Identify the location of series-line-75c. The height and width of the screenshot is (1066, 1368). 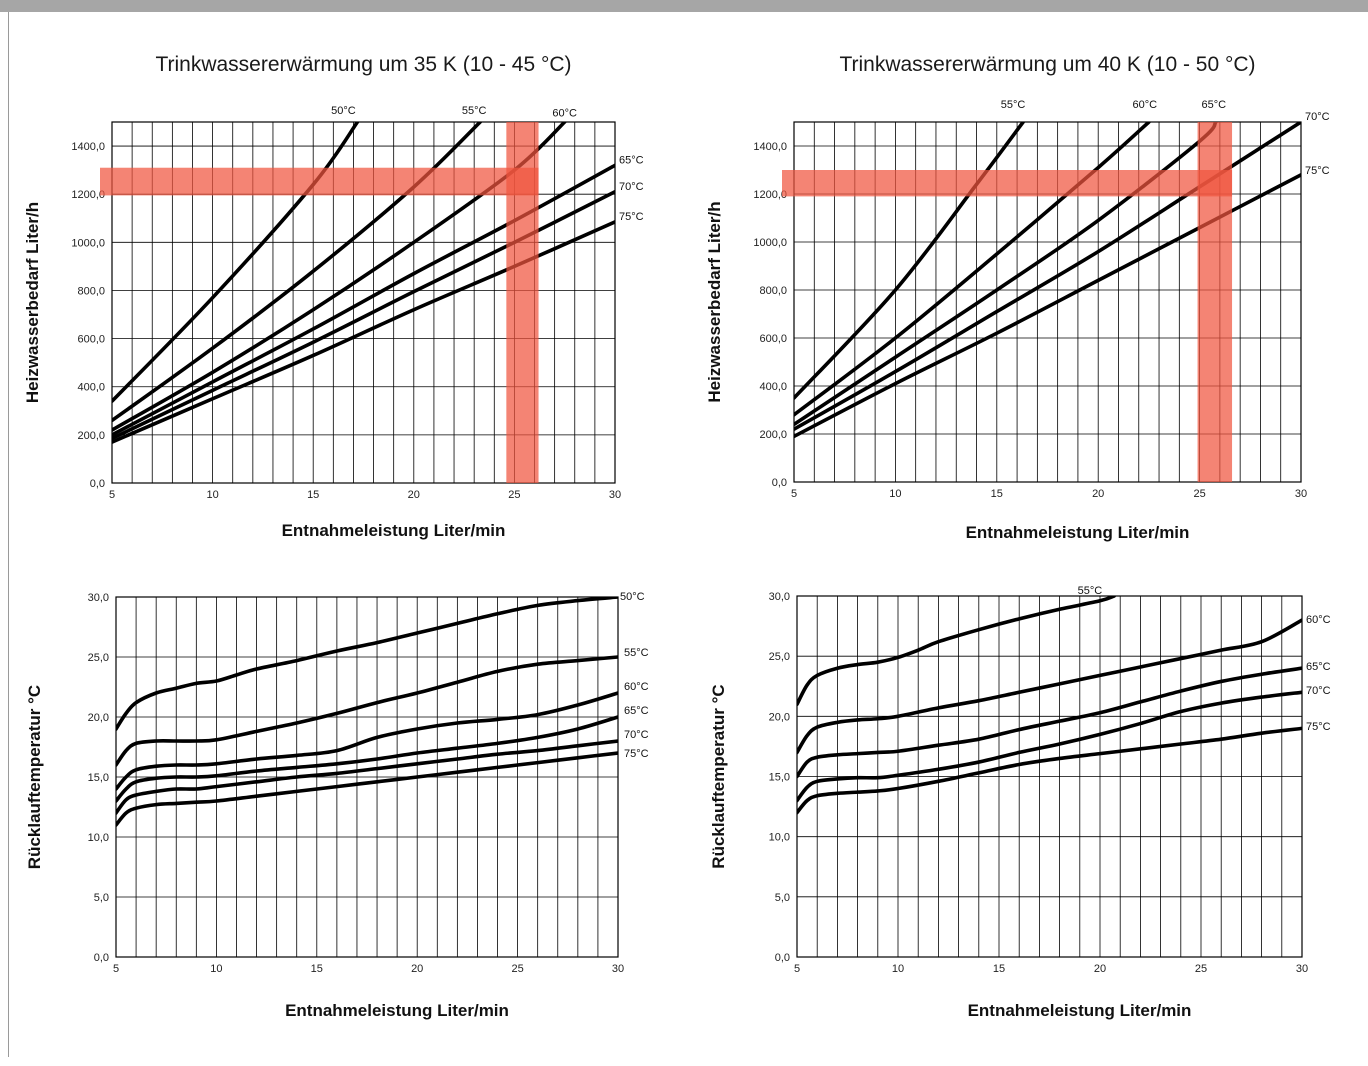
(363, 332).